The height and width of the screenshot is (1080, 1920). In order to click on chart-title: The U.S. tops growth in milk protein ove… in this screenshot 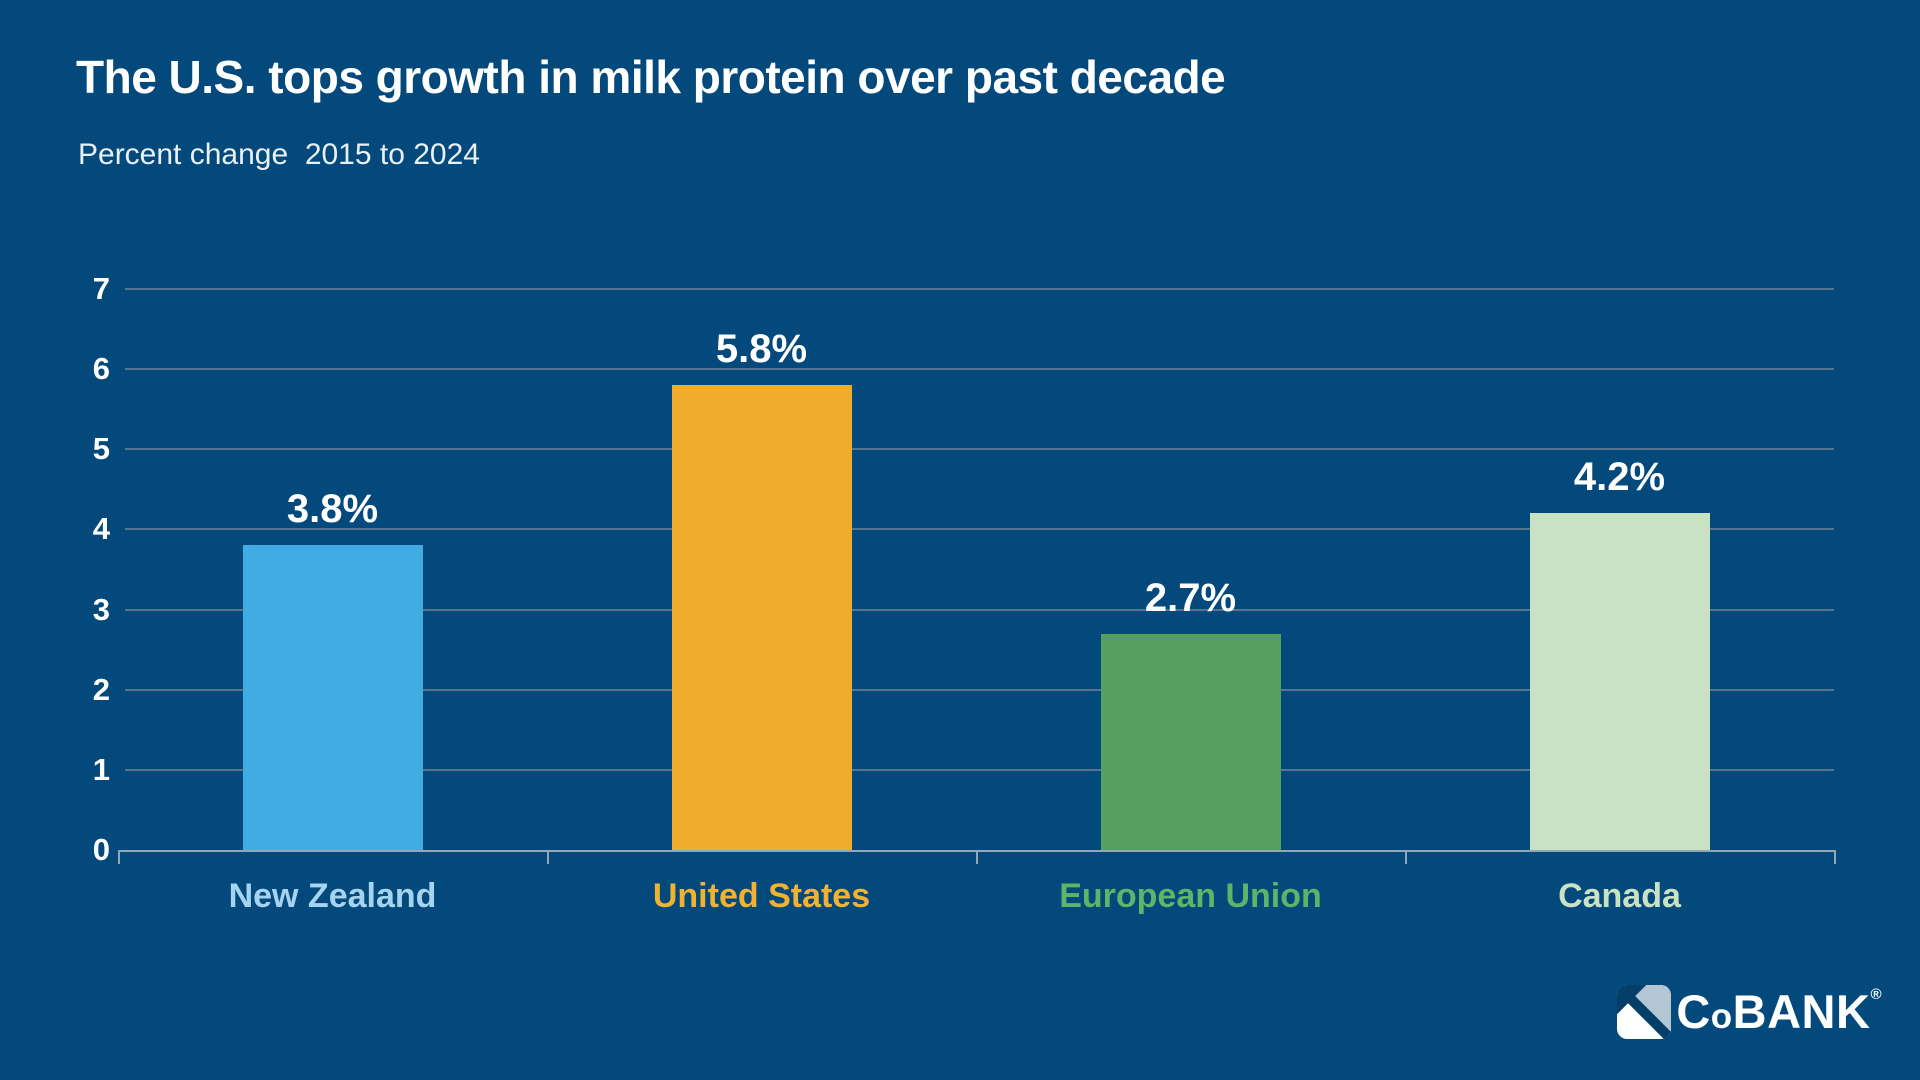, I will do `click(651, 77)`.